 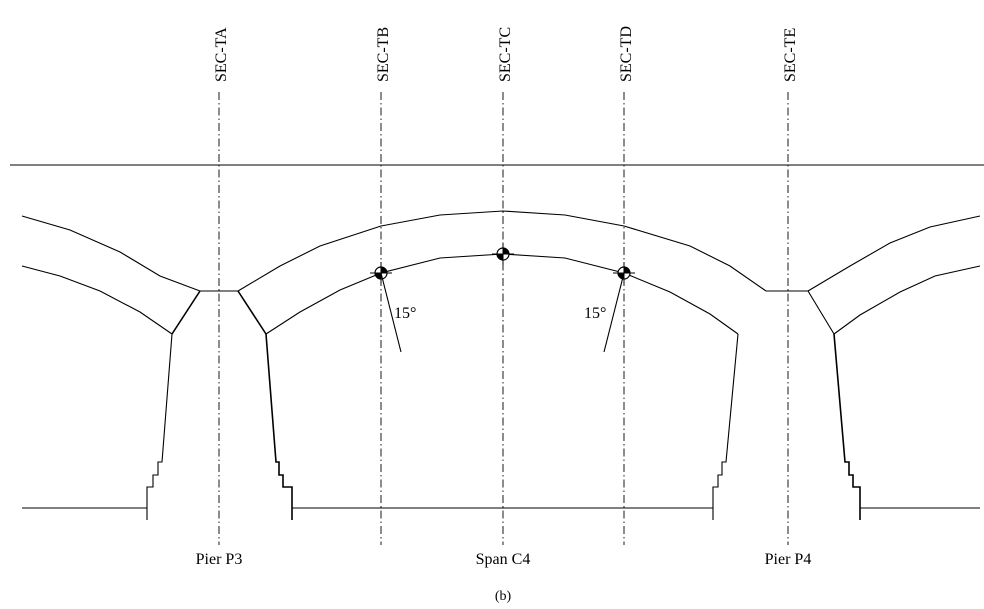 What do you see at coordinates (790, 55) in the screenshot?
I see `label-sec-te: SEC-TE` at bounding box center [790, 55].